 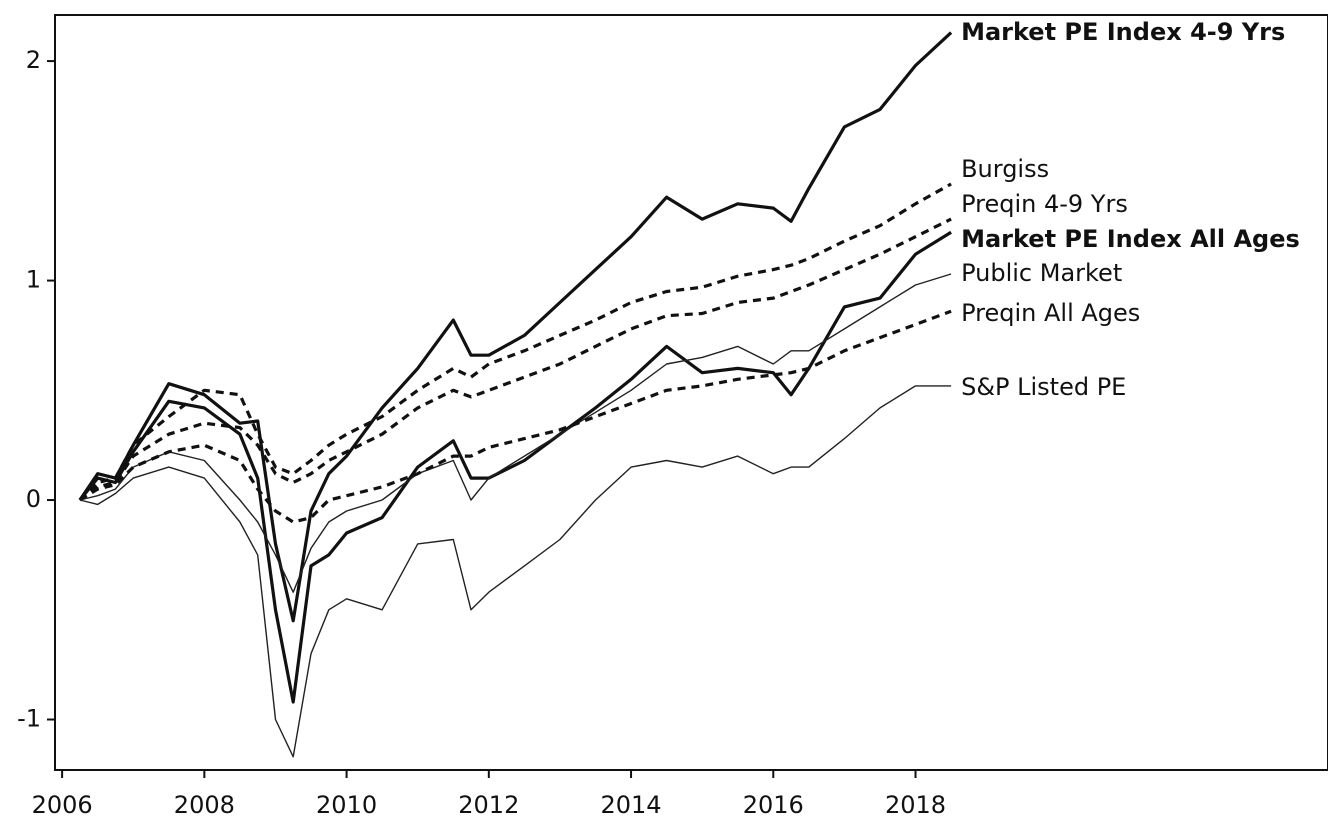 I want to click on series-label: Market PE Index All Ages, so click(x=1130, y=239).